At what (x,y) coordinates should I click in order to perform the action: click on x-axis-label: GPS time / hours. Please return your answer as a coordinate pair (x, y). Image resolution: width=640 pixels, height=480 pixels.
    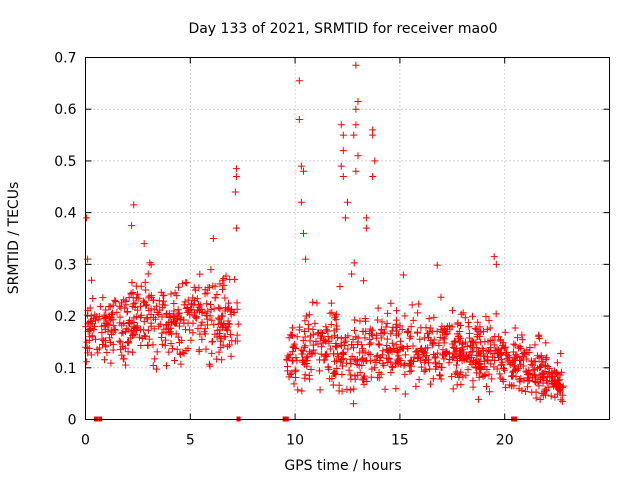
    Looking at the image, I should click on (342, 466).